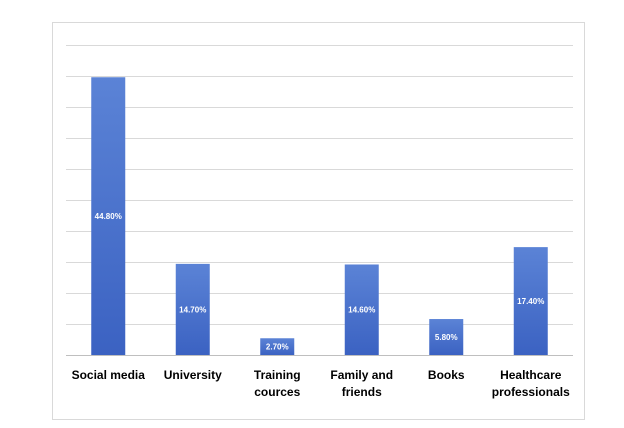 The height and width of the screenshot is (428, 624). I want to click on data-label-5: 17.40%, so click(530, 301).